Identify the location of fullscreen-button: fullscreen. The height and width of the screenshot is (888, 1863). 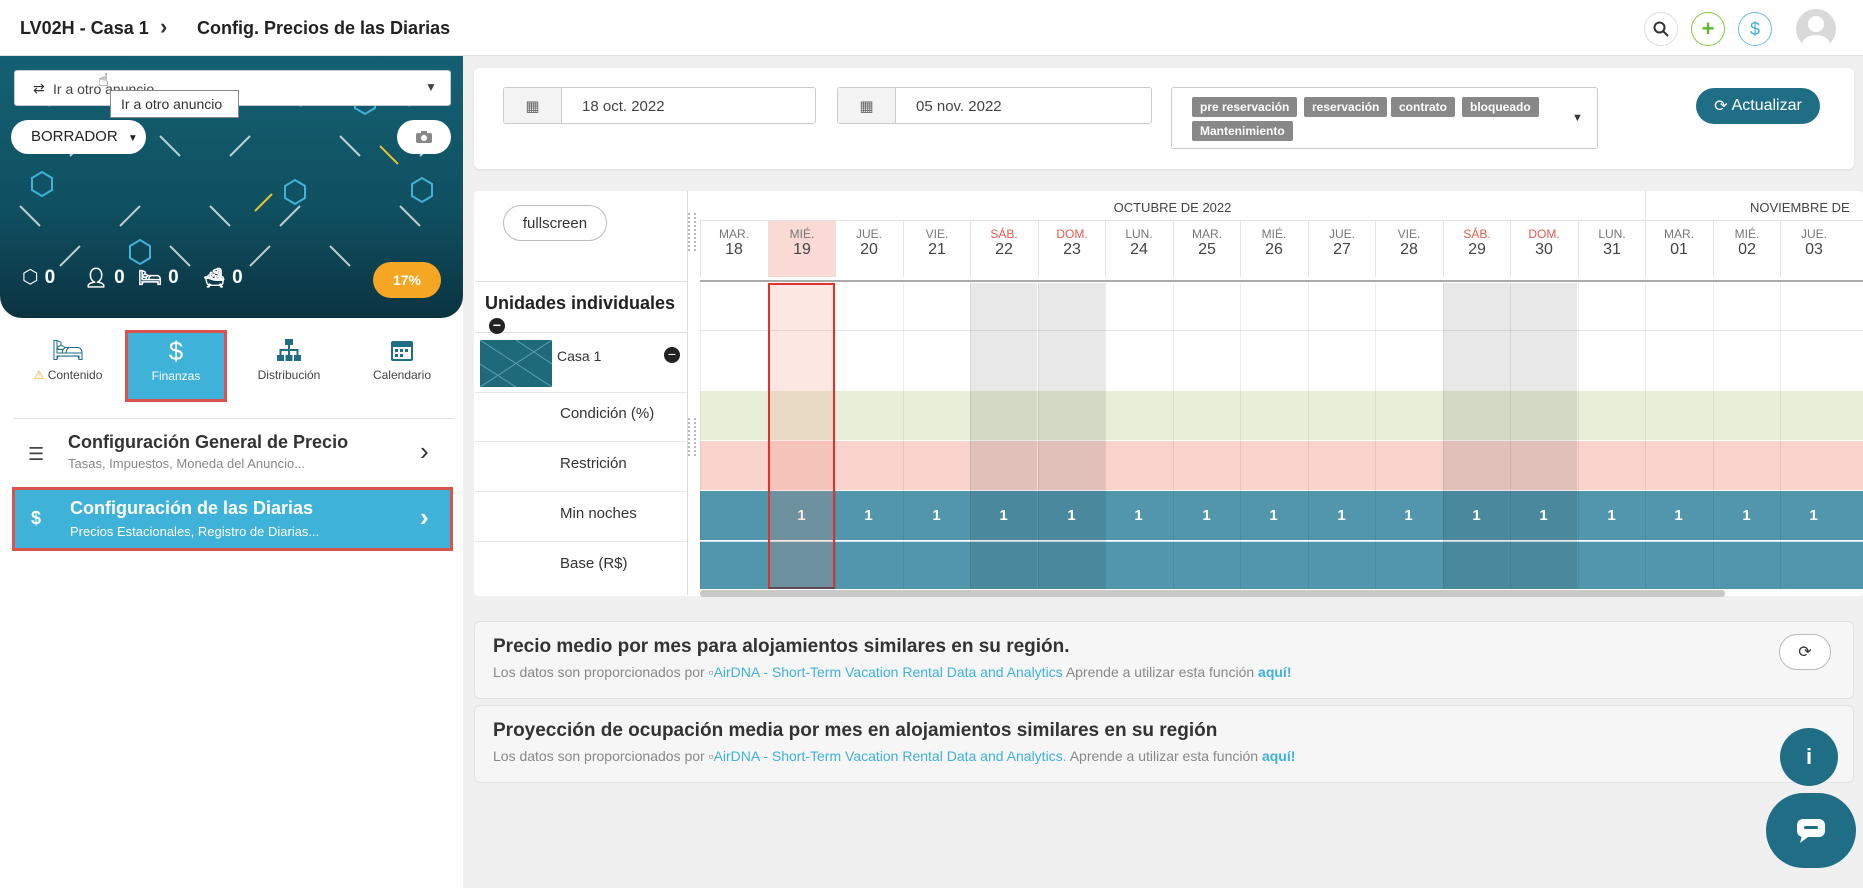
(555, 223).